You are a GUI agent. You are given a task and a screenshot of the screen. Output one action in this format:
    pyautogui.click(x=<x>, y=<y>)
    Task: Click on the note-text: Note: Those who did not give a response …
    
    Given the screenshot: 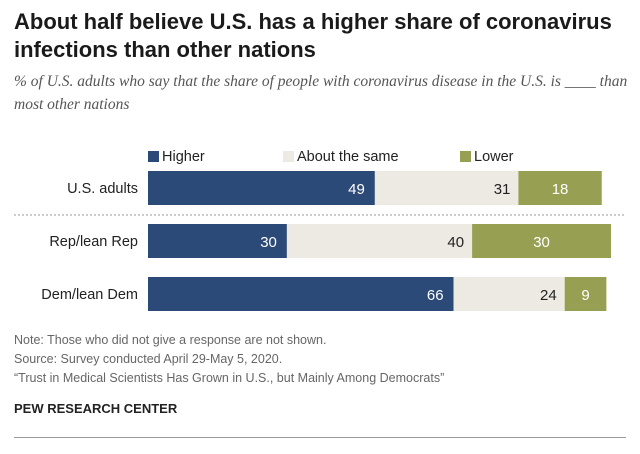 What is the action you would take?
    pyautogui.click(x=170, y=340)
    